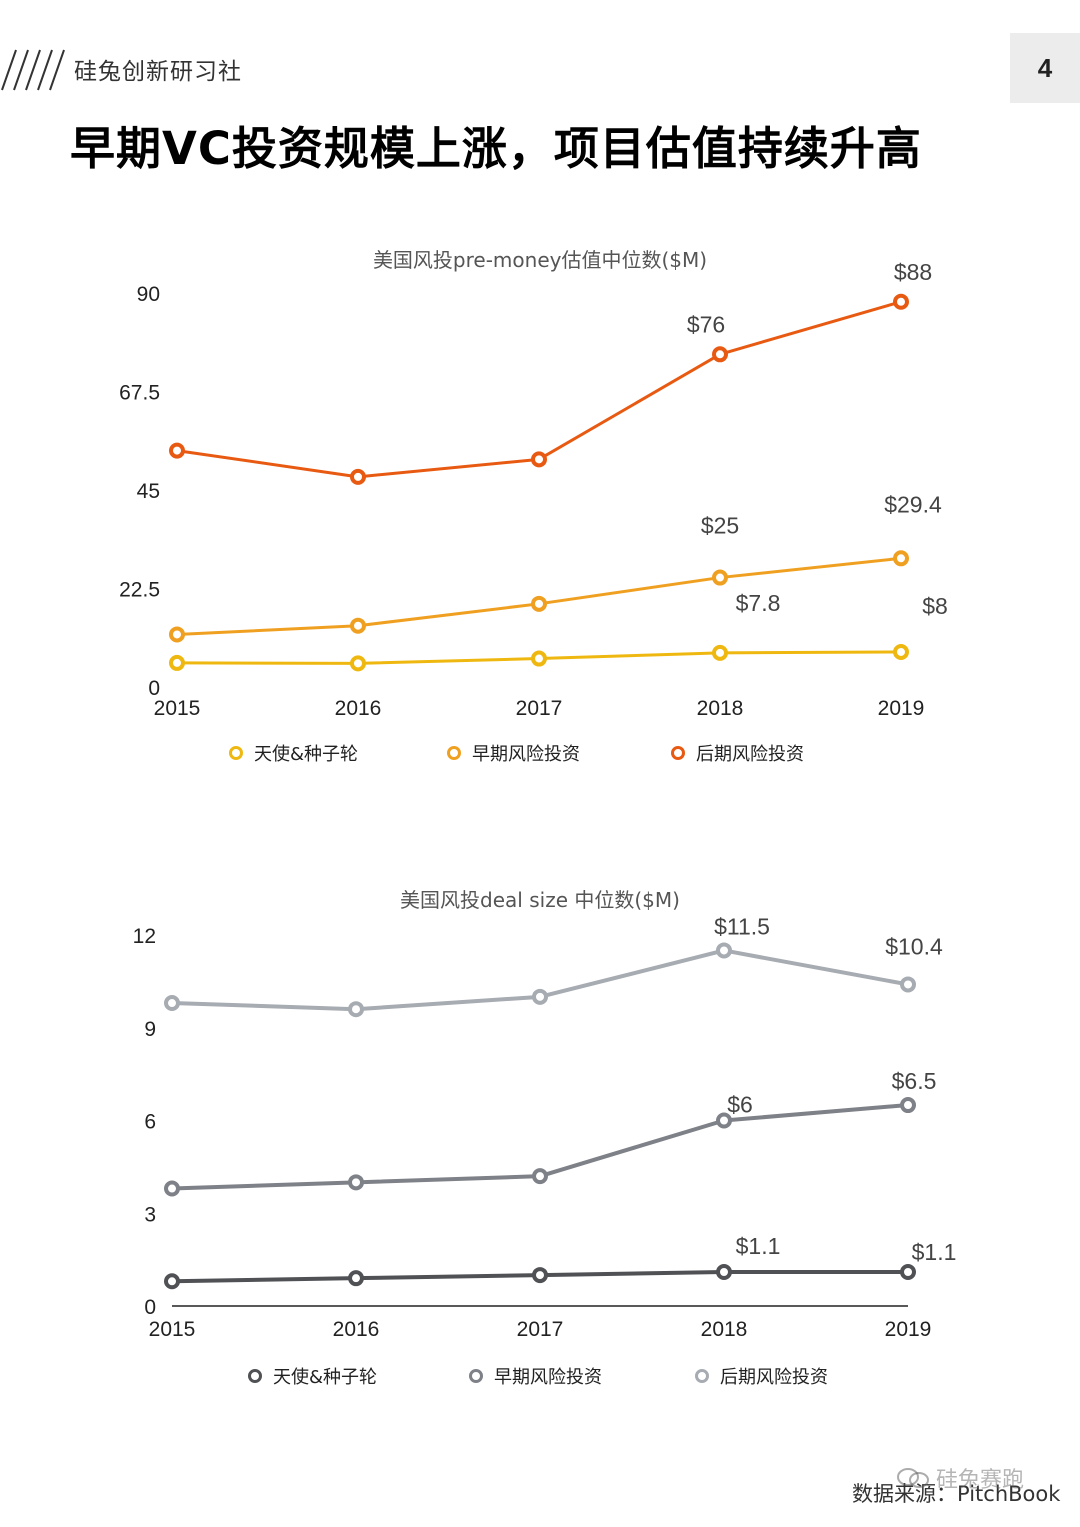  What do you see at coordinates (148, 294) in the screenshot?
I see `y-tick-label: 90` at bounding box center [148, 294].